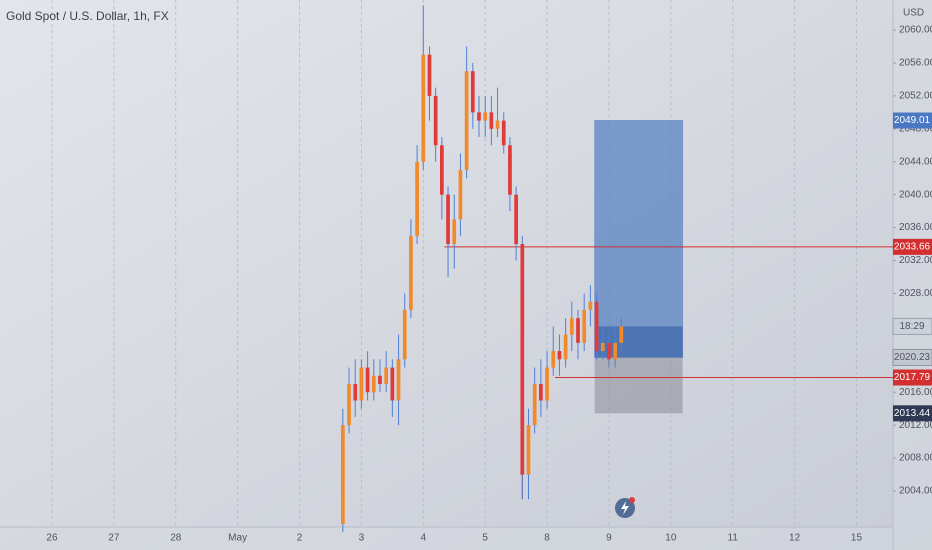 The width and height of the screenshot is (932, 550). What do you see at coordinates (915, 161) in the screenshot?
I see `y-tick-label: 2044.00` at bounding box center [915, 161].